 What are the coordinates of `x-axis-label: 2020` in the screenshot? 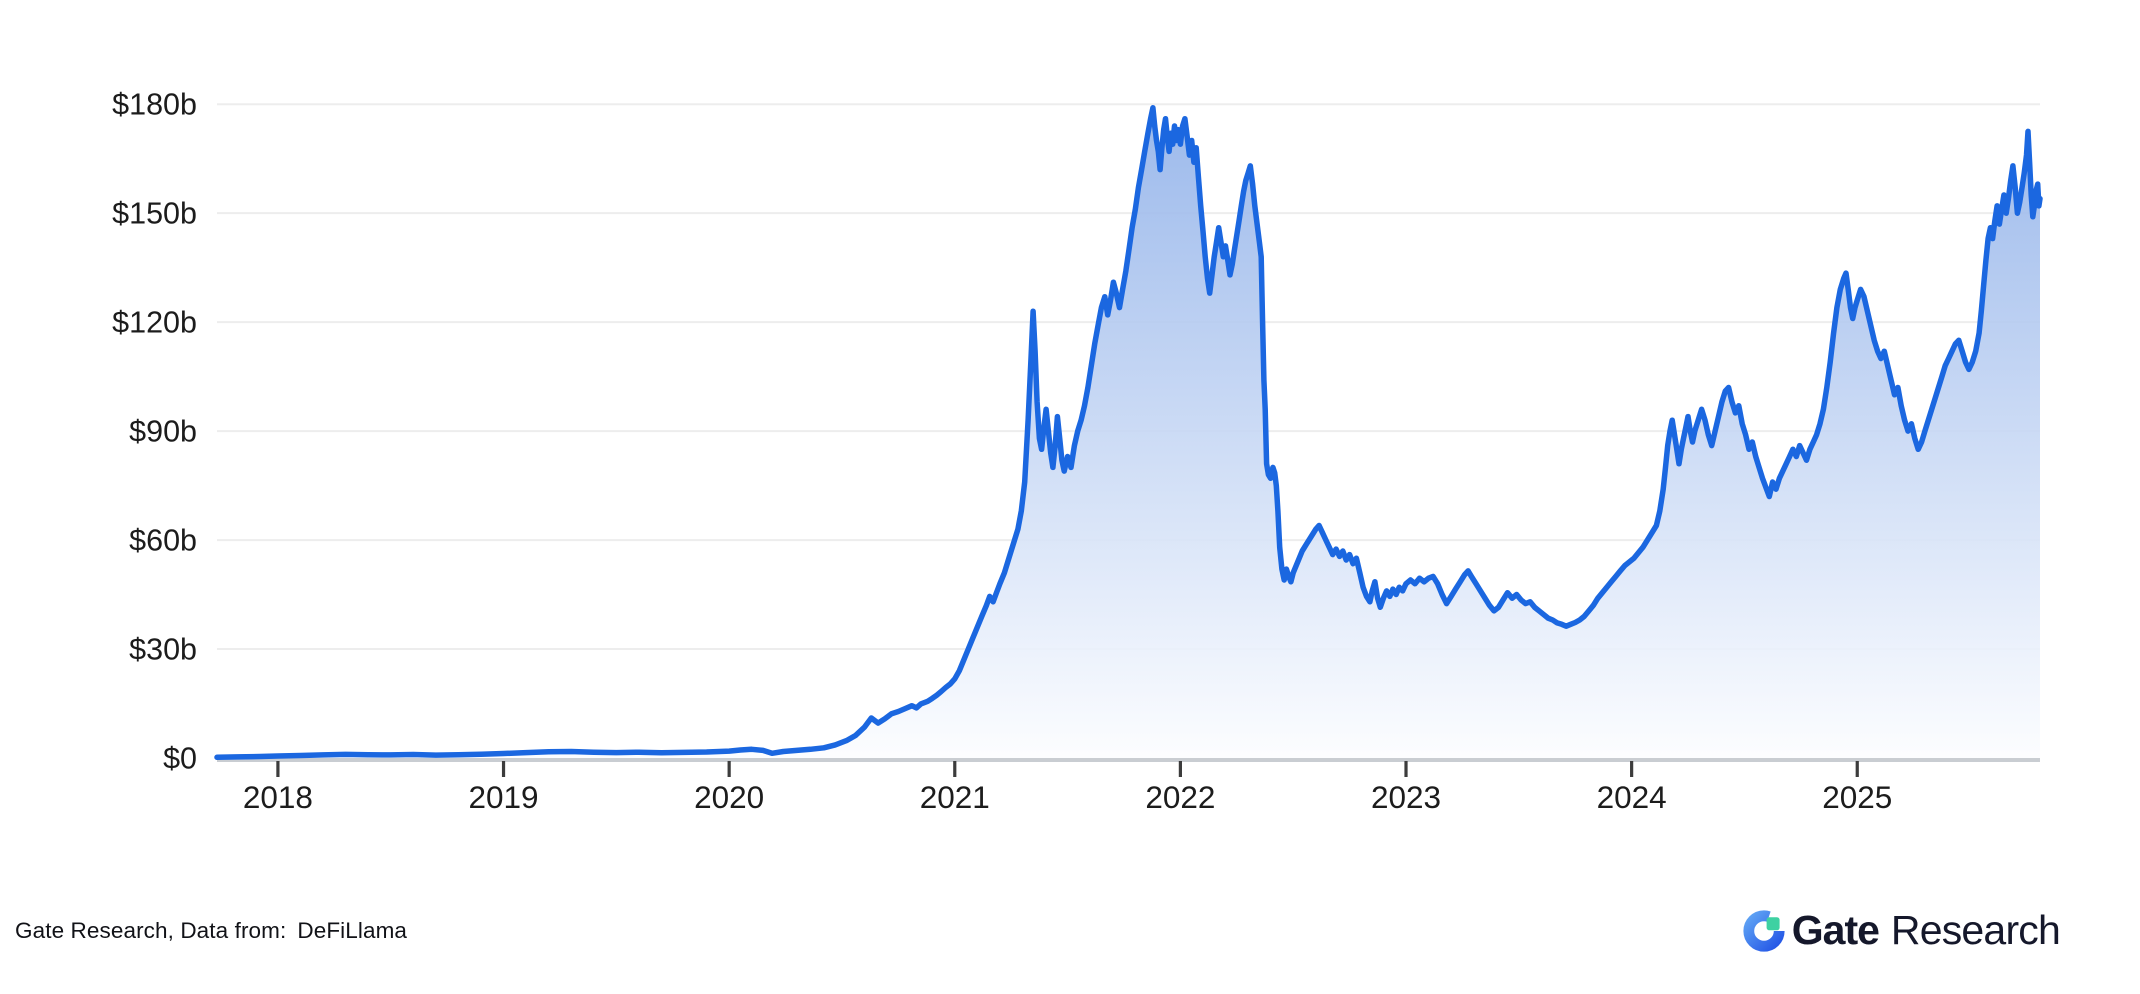 It's located at (729, 797).